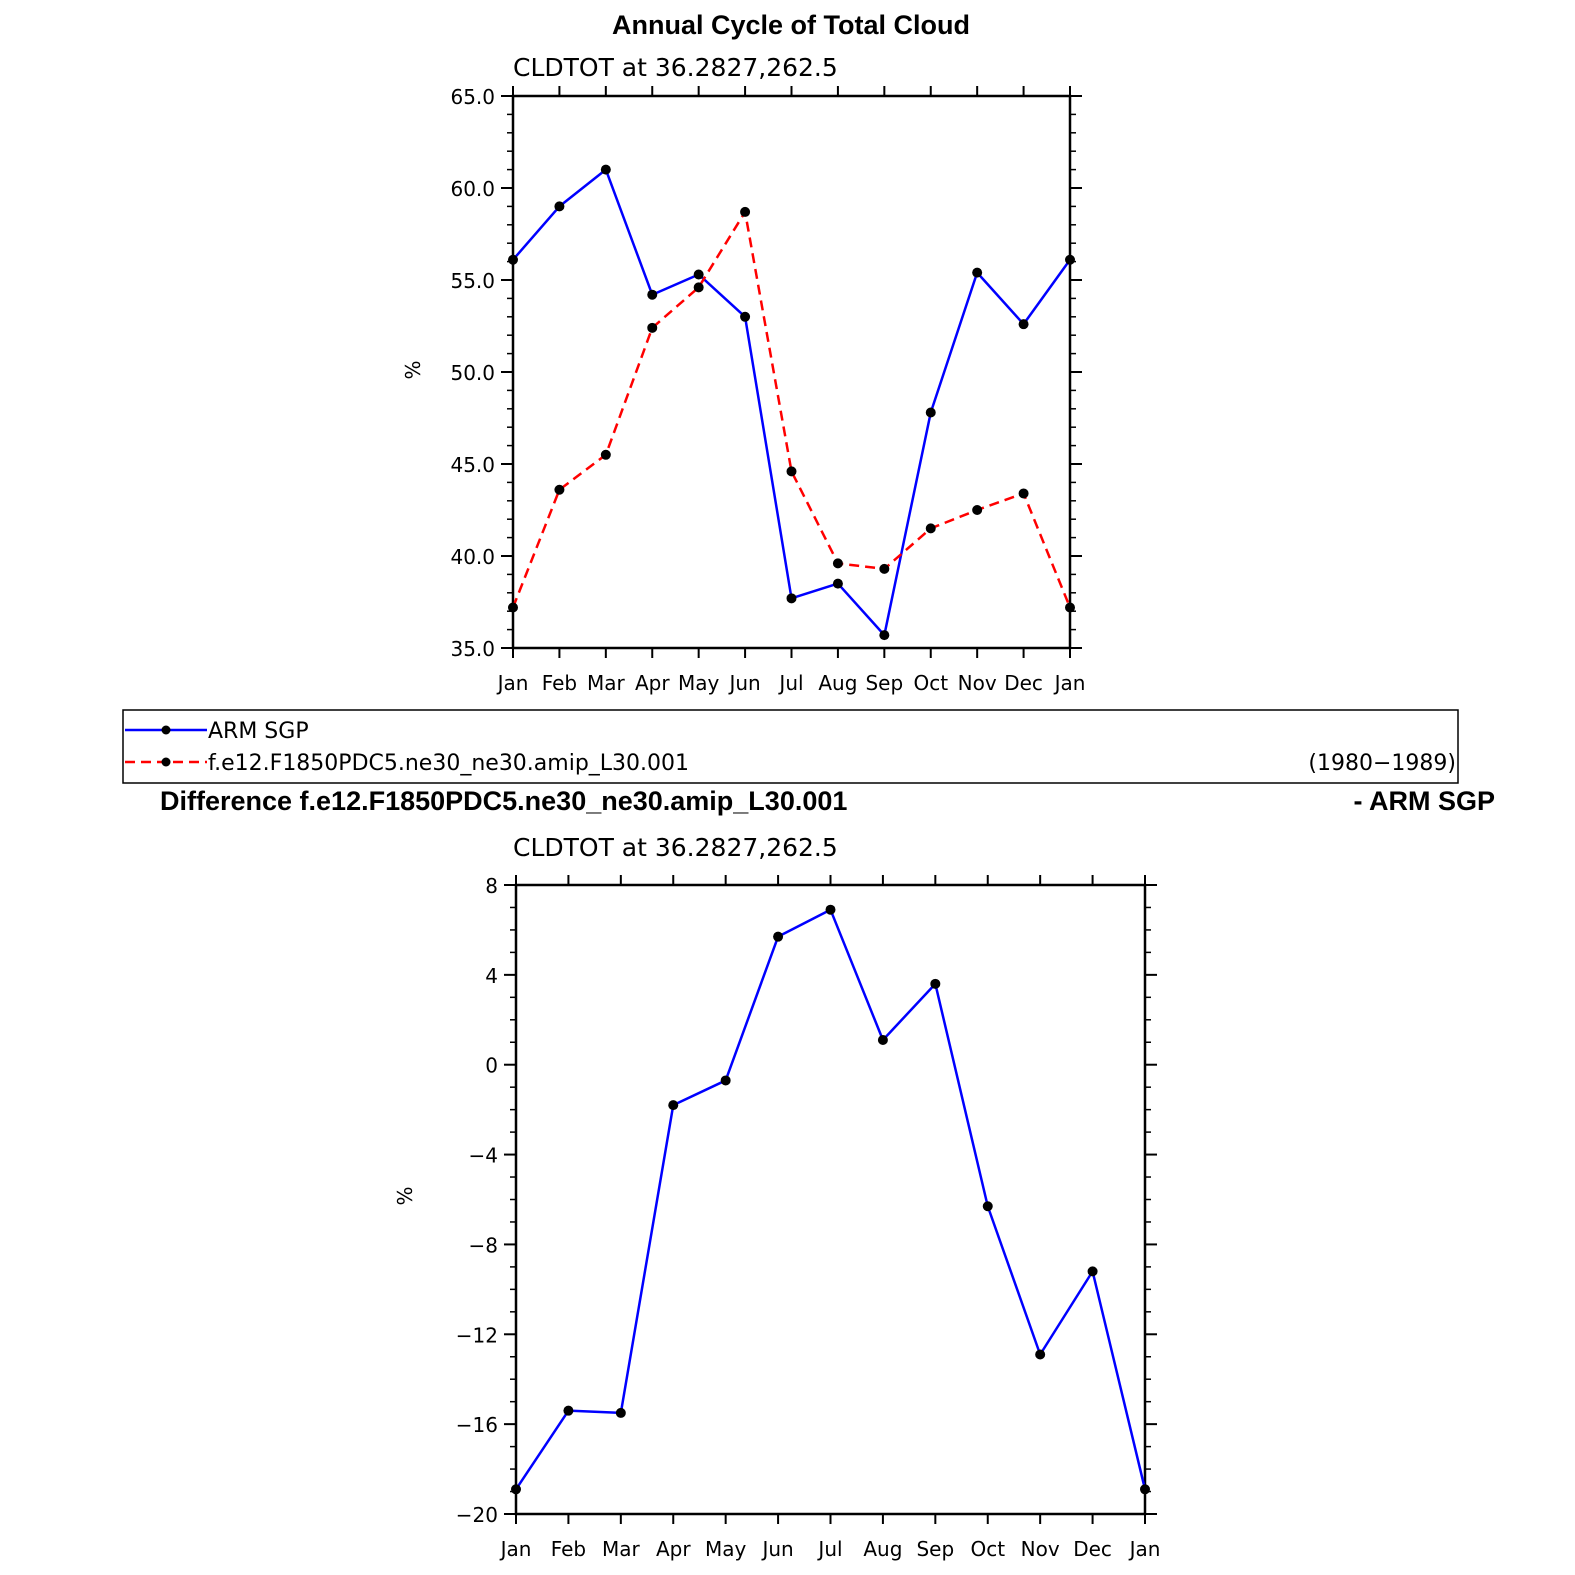  Describe the element at coordinates (987, 1549) in the screenshot. I see `chart2-xtick-label: Oct` at that location.